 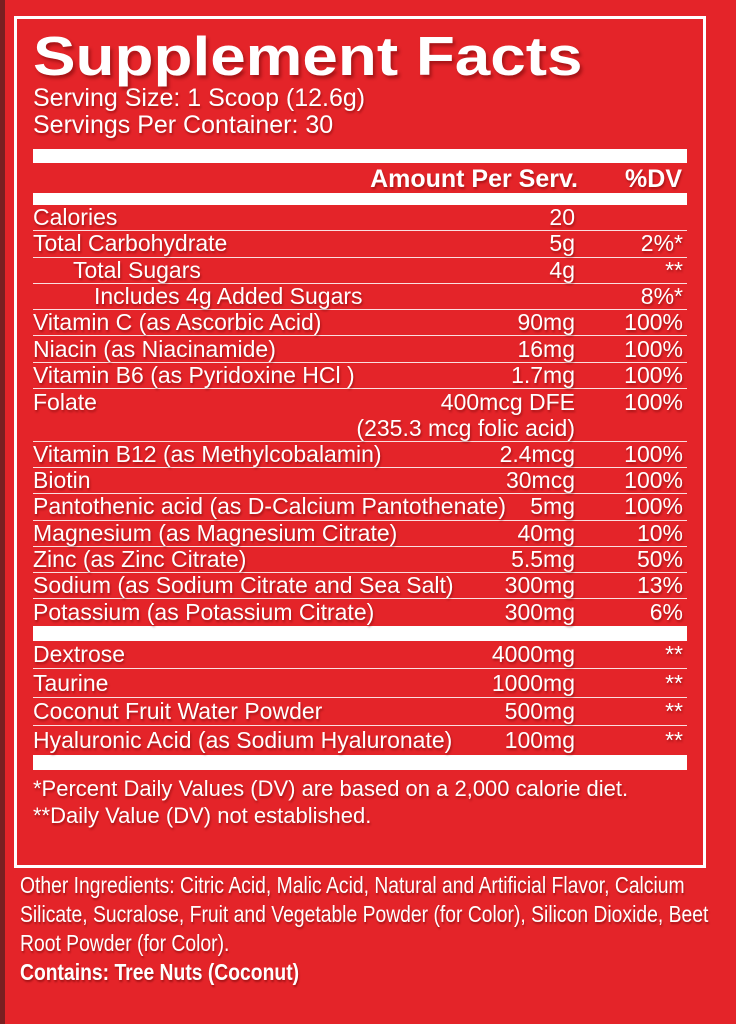 I want to click on row-amount: 5mg, so click(x=552, y=506).